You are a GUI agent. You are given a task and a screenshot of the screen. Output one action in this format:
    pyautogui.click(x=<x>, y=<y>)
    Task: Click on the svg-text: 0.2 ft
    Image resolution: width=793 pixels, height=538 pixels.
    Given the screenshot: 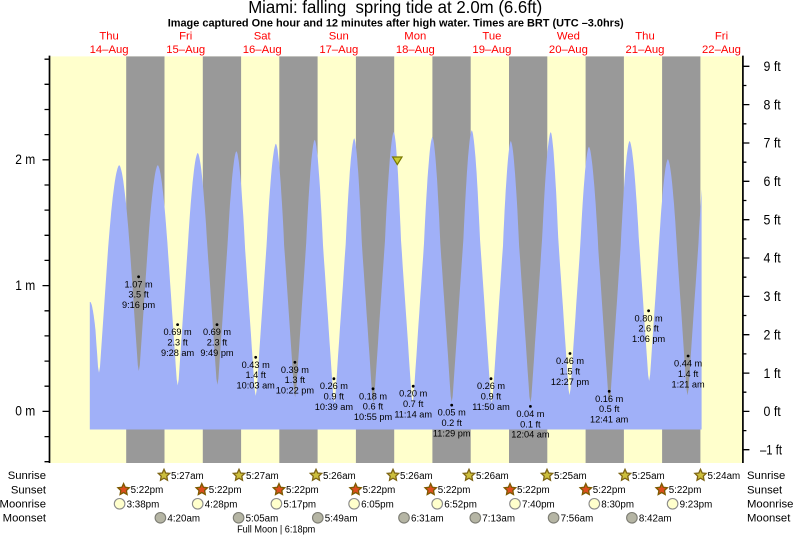 What is the action you would take?
    pyautogui.click(x=451, y=423)
    